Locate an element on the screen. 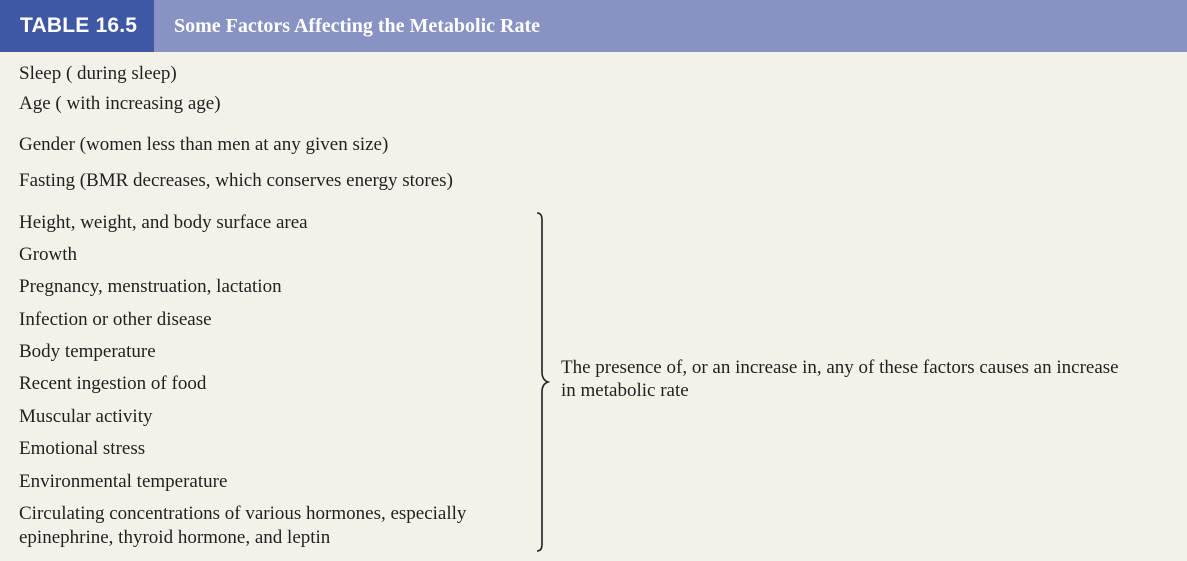  factor-sleep: Sleep ( during sleep) is located at coordinates (98, 73).